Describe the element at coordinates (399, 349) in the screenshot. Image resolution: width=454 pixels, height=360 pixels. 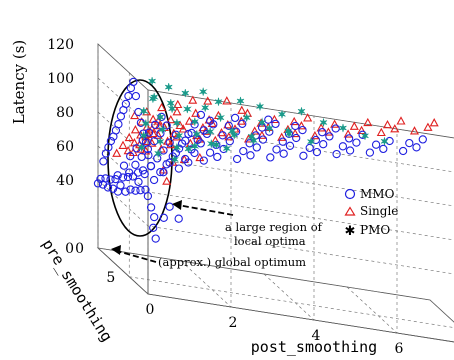
I see `x-tick-label: 6` at that location.